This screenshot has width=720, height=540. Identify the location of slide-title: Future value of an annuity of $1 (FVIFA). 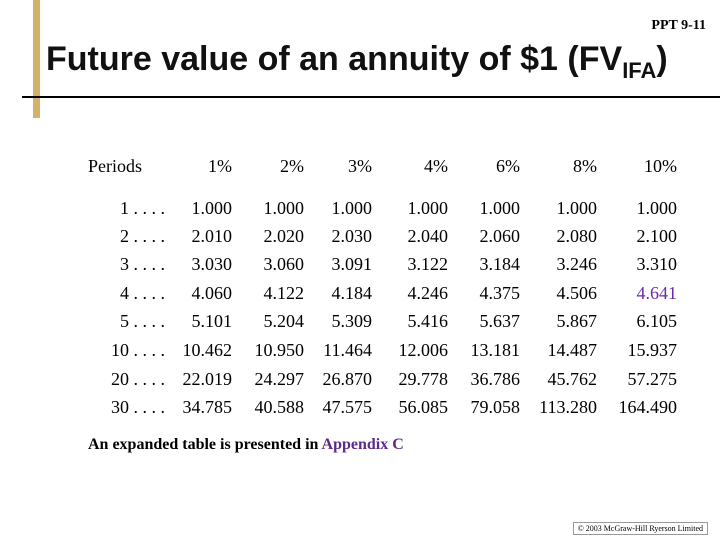
(357, 62).